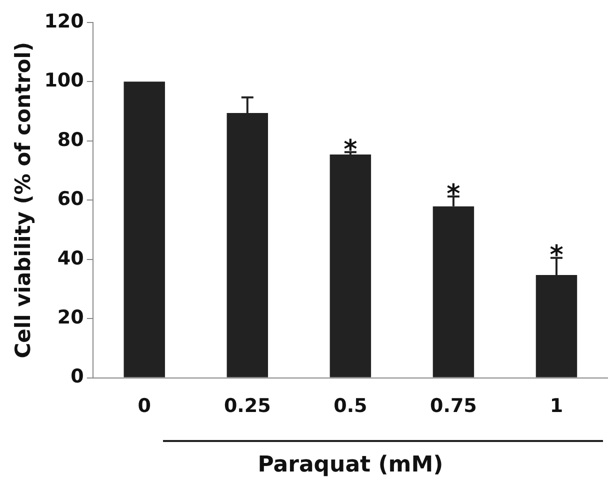  What do you see at coordinates (144, 406) in the screenshot?
I see `x-tick-label: 0` at bounding box center [144, 406].